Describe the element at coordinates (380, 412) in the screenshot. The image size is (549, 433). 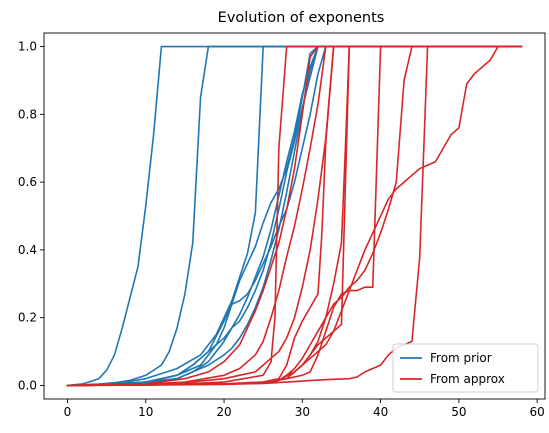
I see `x-tick-label: 40` at that location.